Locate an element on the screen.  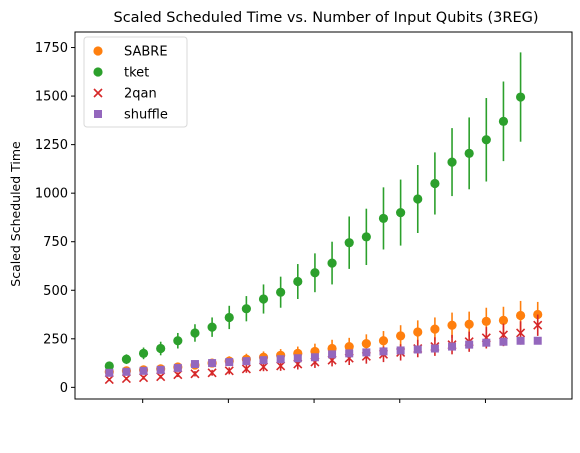
y-tick-label: 250 is located at coordinates (55, 339).